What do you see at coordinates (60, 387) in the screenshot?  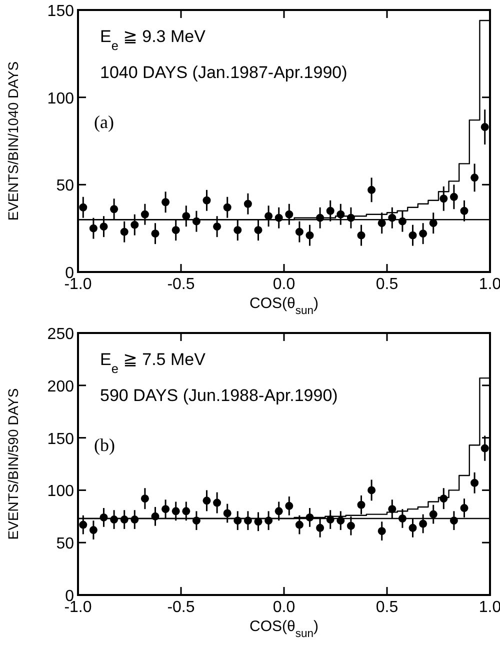 I see `y-tick-label: 200` at bounding box center [60, 387].